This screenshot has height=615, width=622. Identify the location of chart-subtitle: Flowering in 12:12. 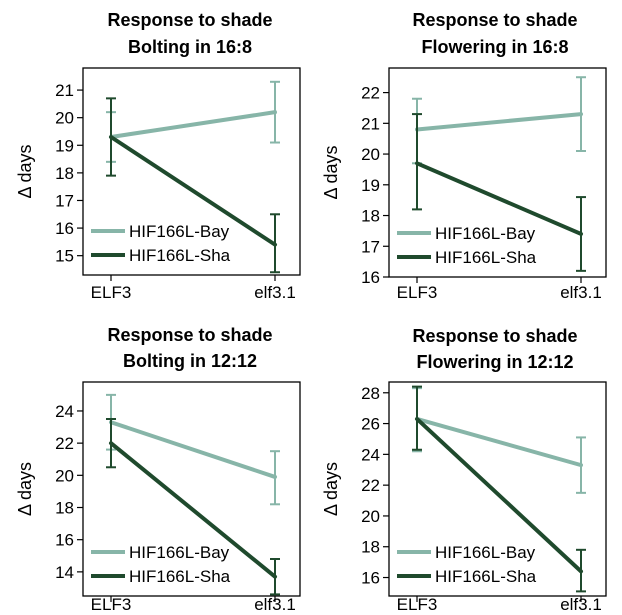
(494, 362).